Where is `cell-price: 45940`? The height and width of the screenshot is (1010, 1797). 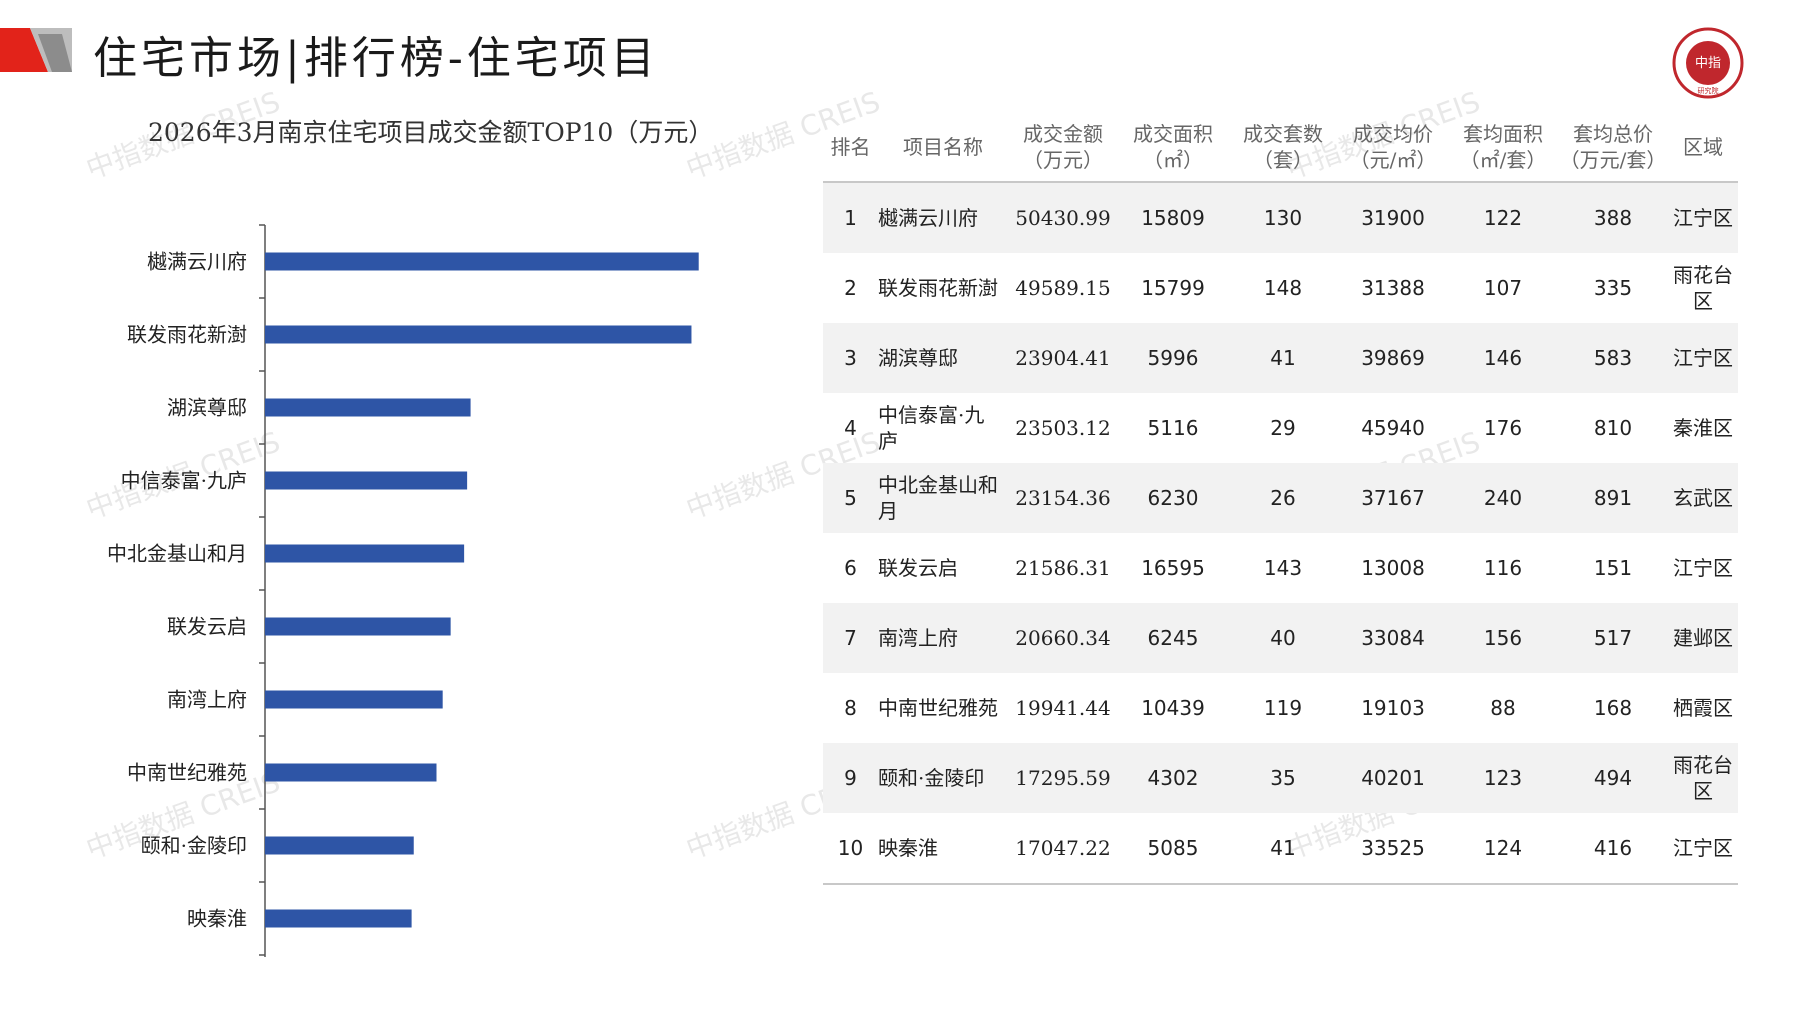
cell-price: 45940 is located at coordinates (1393, 428).